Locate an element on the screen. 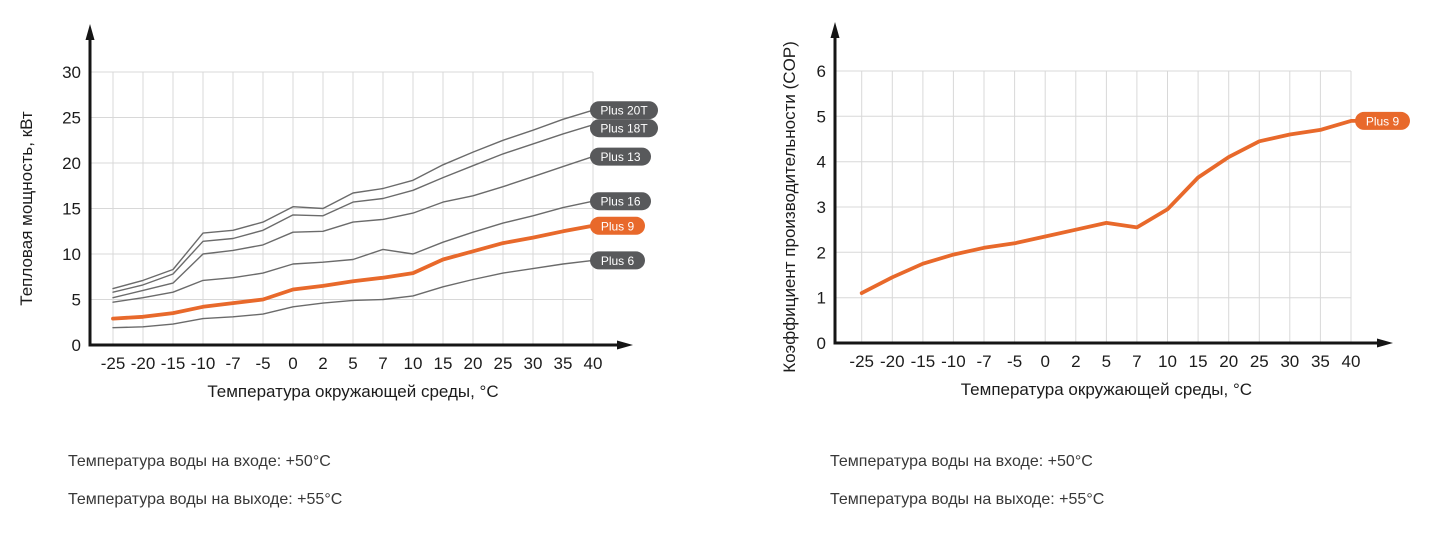 Image resolution: width=1440 pixels, height=541 pixels. series-badge-plus-6: Plus 6 is located at coordinates (617, 260).